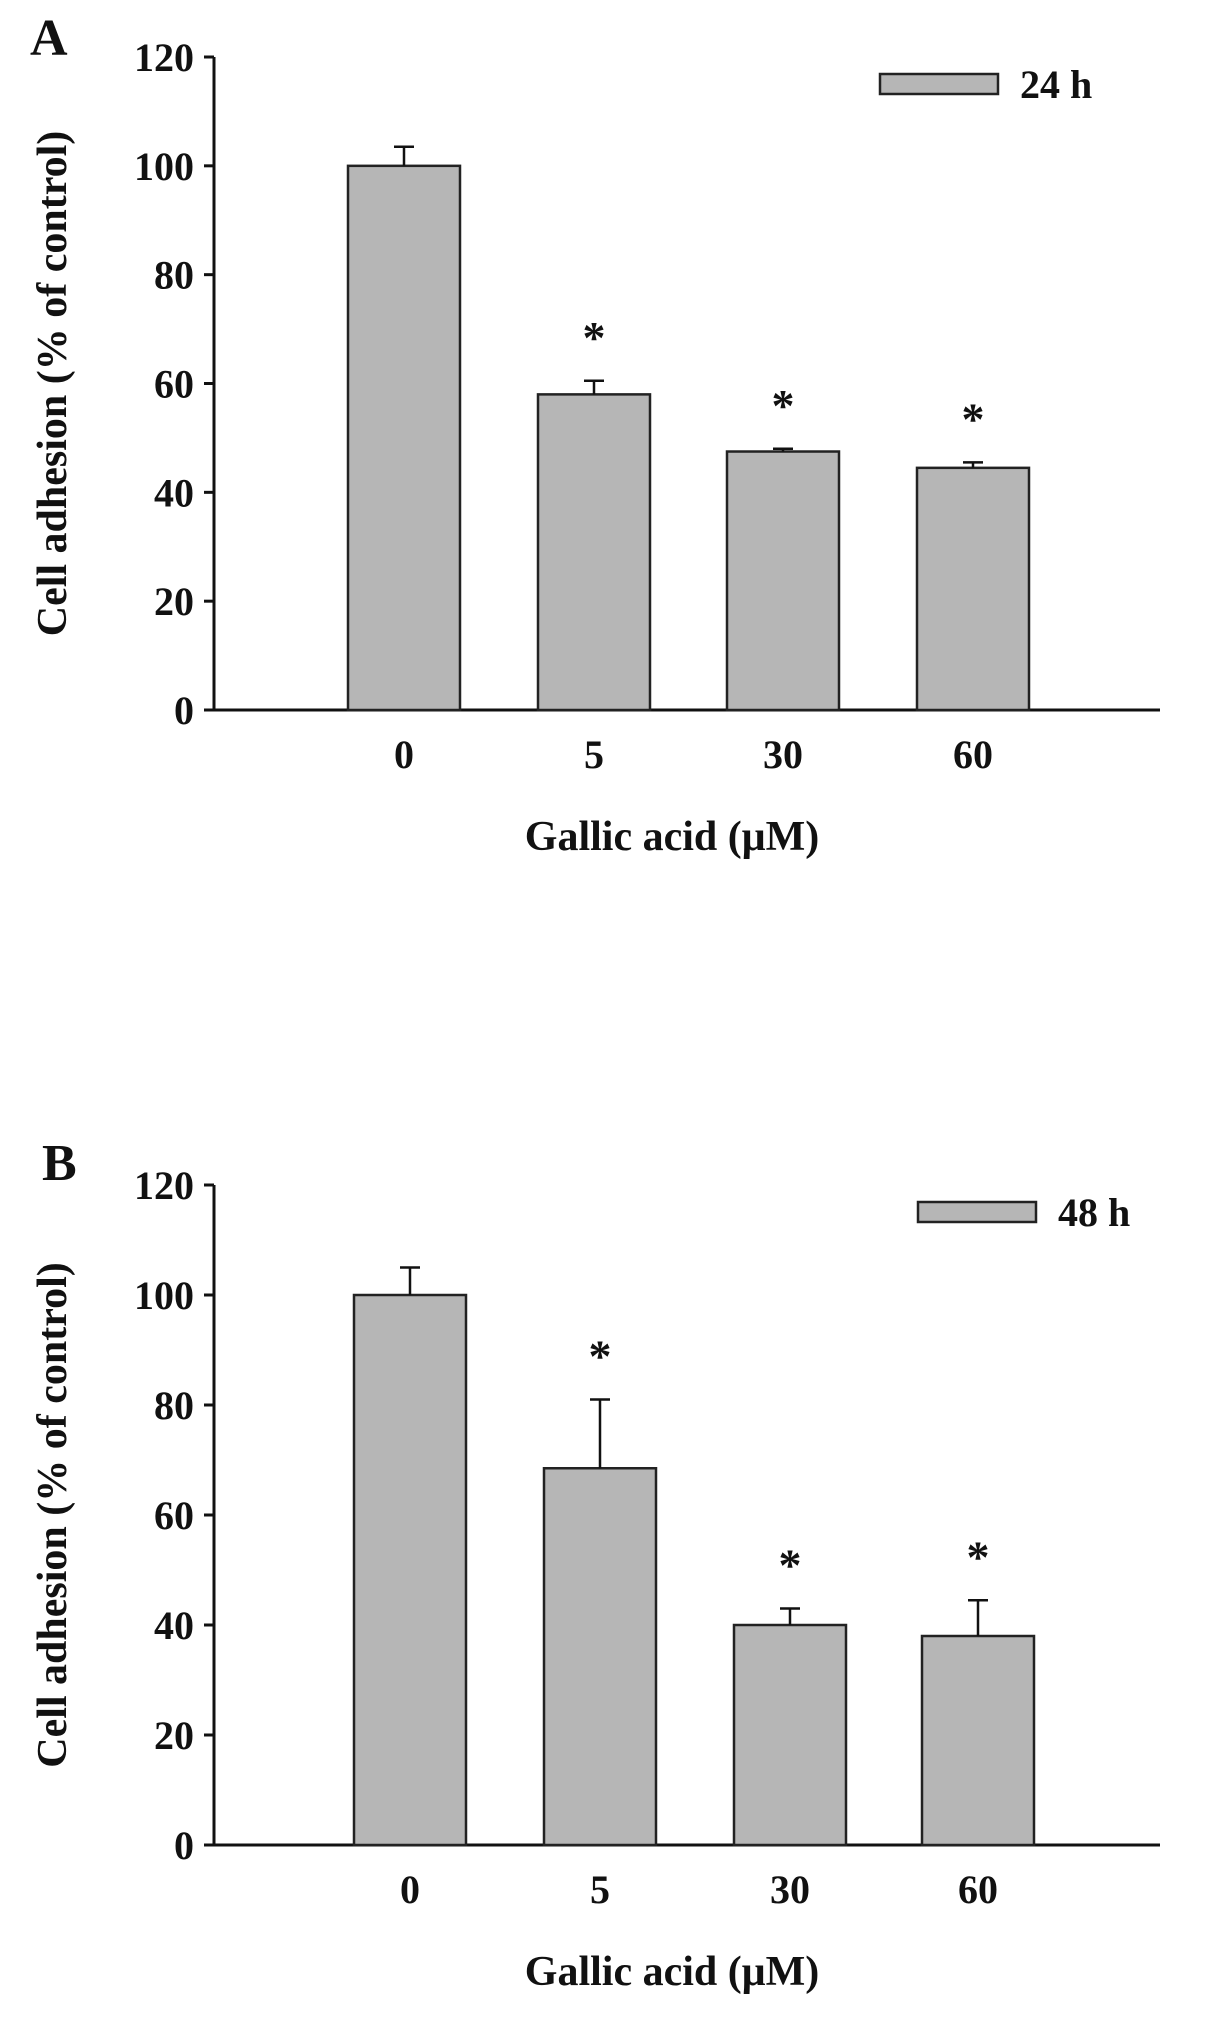  What do you see at coordinates (59, 1163) in the screenshot?
I see `panel-letter: B` at bounding box center [59, 1163].